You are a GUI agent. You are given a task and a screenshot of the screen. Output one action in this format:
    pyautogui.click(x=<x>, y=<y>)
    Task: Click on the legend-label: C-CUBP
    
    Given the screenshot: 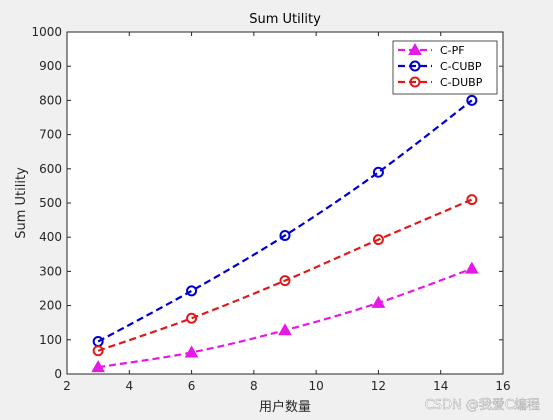 What is the action you would take?
    pyautogui.click(x=461, y=66)
    